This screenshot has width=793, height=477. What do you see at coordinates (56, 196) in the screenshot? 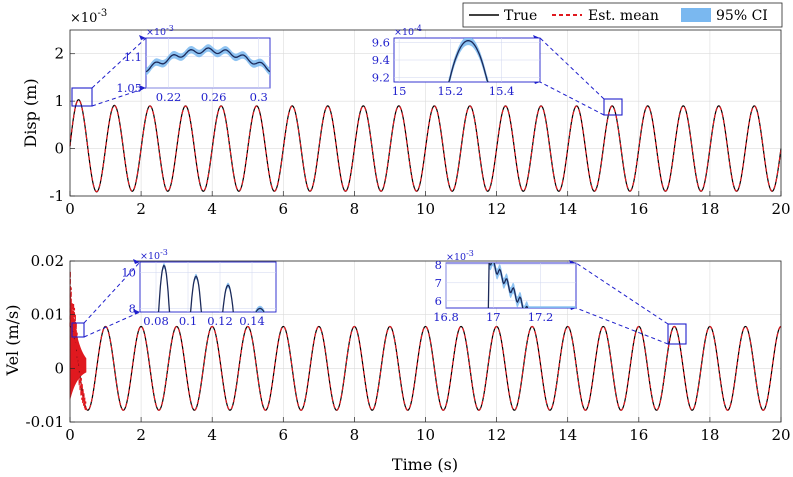
I see `disp-ytick-label-0: -1` at bounding box center [56, 196].